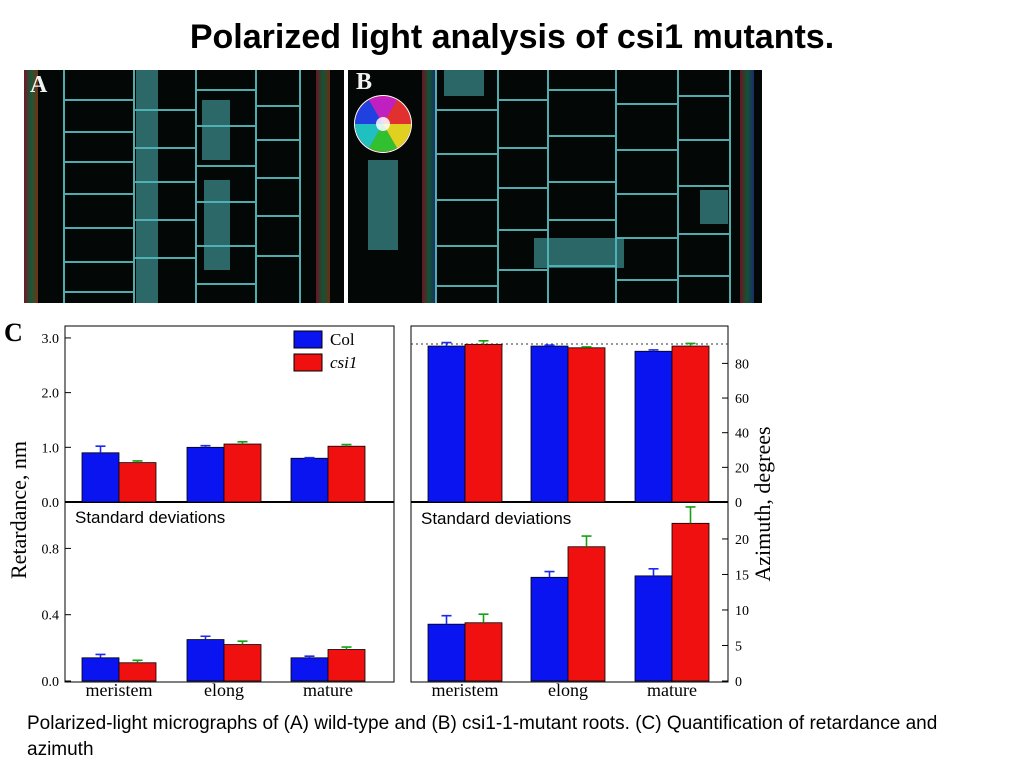 The image size is (1024, 768). What do you see at coordinates (383, 124) in the screenshot?
I see `color-wheel-icon` at bounding box center [383, 124].